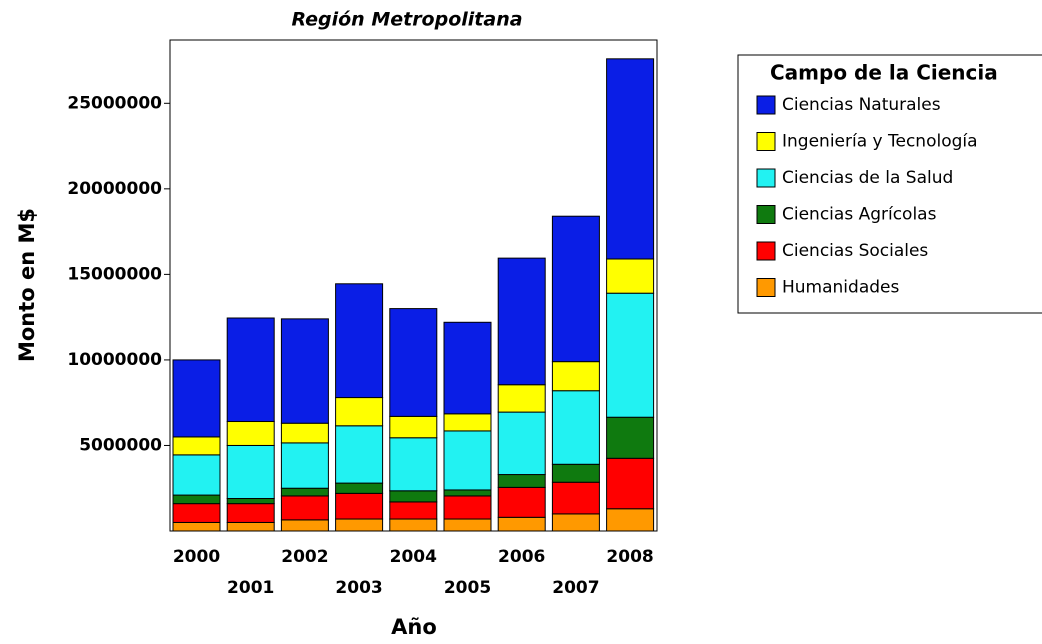 The height and width of the screenshot is (644, 1042). Describe the element at coordinates (120, 445) in the screenshot. I see `y-tick-label: 5000000` at that location.